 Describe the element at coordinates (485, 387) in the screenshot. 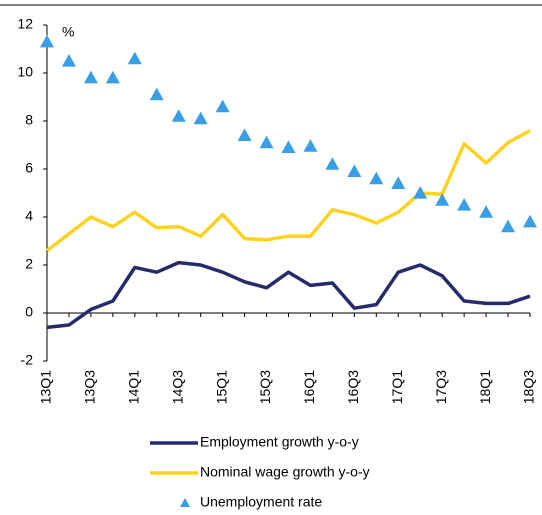

I see `x-tick-label: 18Q1` at that location.